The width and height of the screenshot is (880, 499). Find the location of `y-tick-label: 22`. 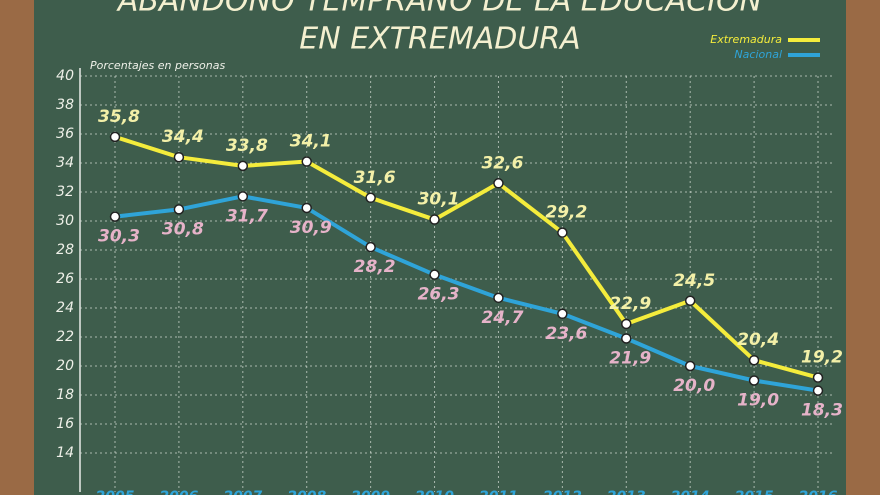

y-tick-label: 22 is located at coordinates (65, 337).